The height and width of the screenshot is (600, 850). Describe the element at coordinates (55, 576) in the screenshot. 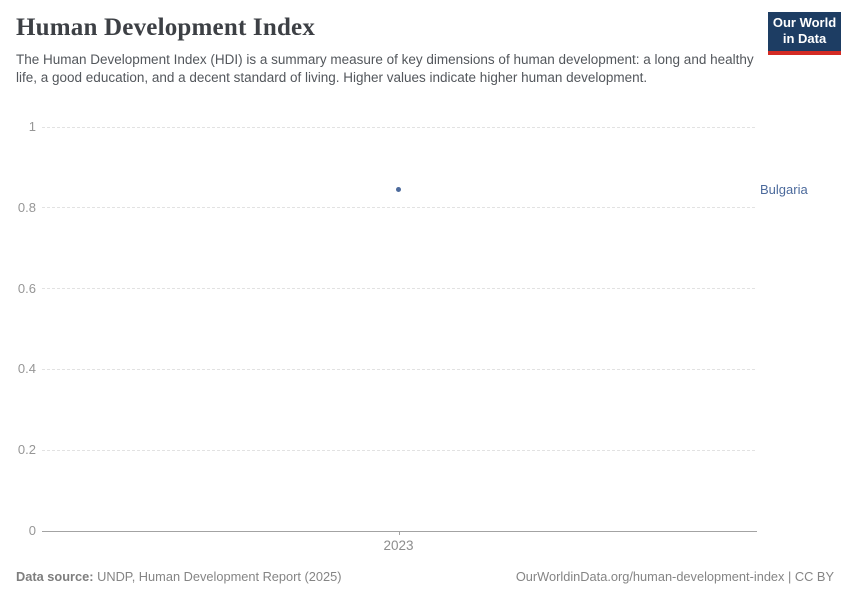

I see `data-source-label: Data source:` at that location.